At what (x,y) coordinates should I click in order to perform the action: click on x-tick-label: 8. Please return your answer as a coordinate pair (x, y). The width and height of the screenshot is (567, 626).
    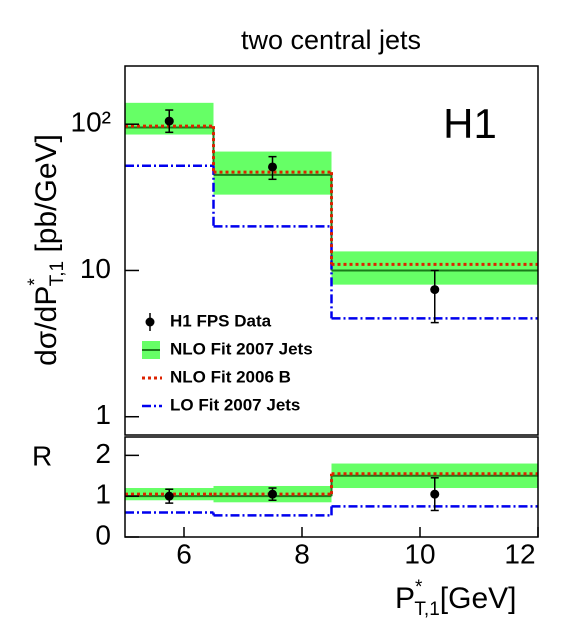
    Looking at the image, I should click on (302, 553).